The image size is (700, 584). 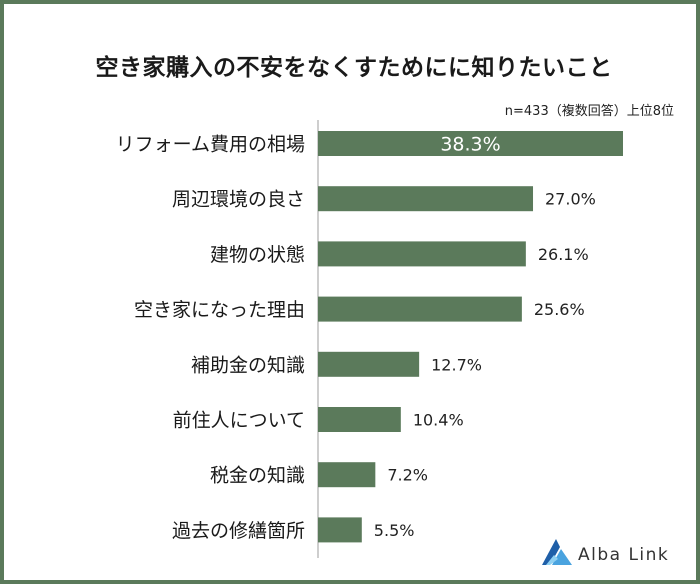 What do you see at coordinates (238, 200) in the screenshot?
I see `category-label: 周辺環境の良さ` at bounding box center [238, 200].